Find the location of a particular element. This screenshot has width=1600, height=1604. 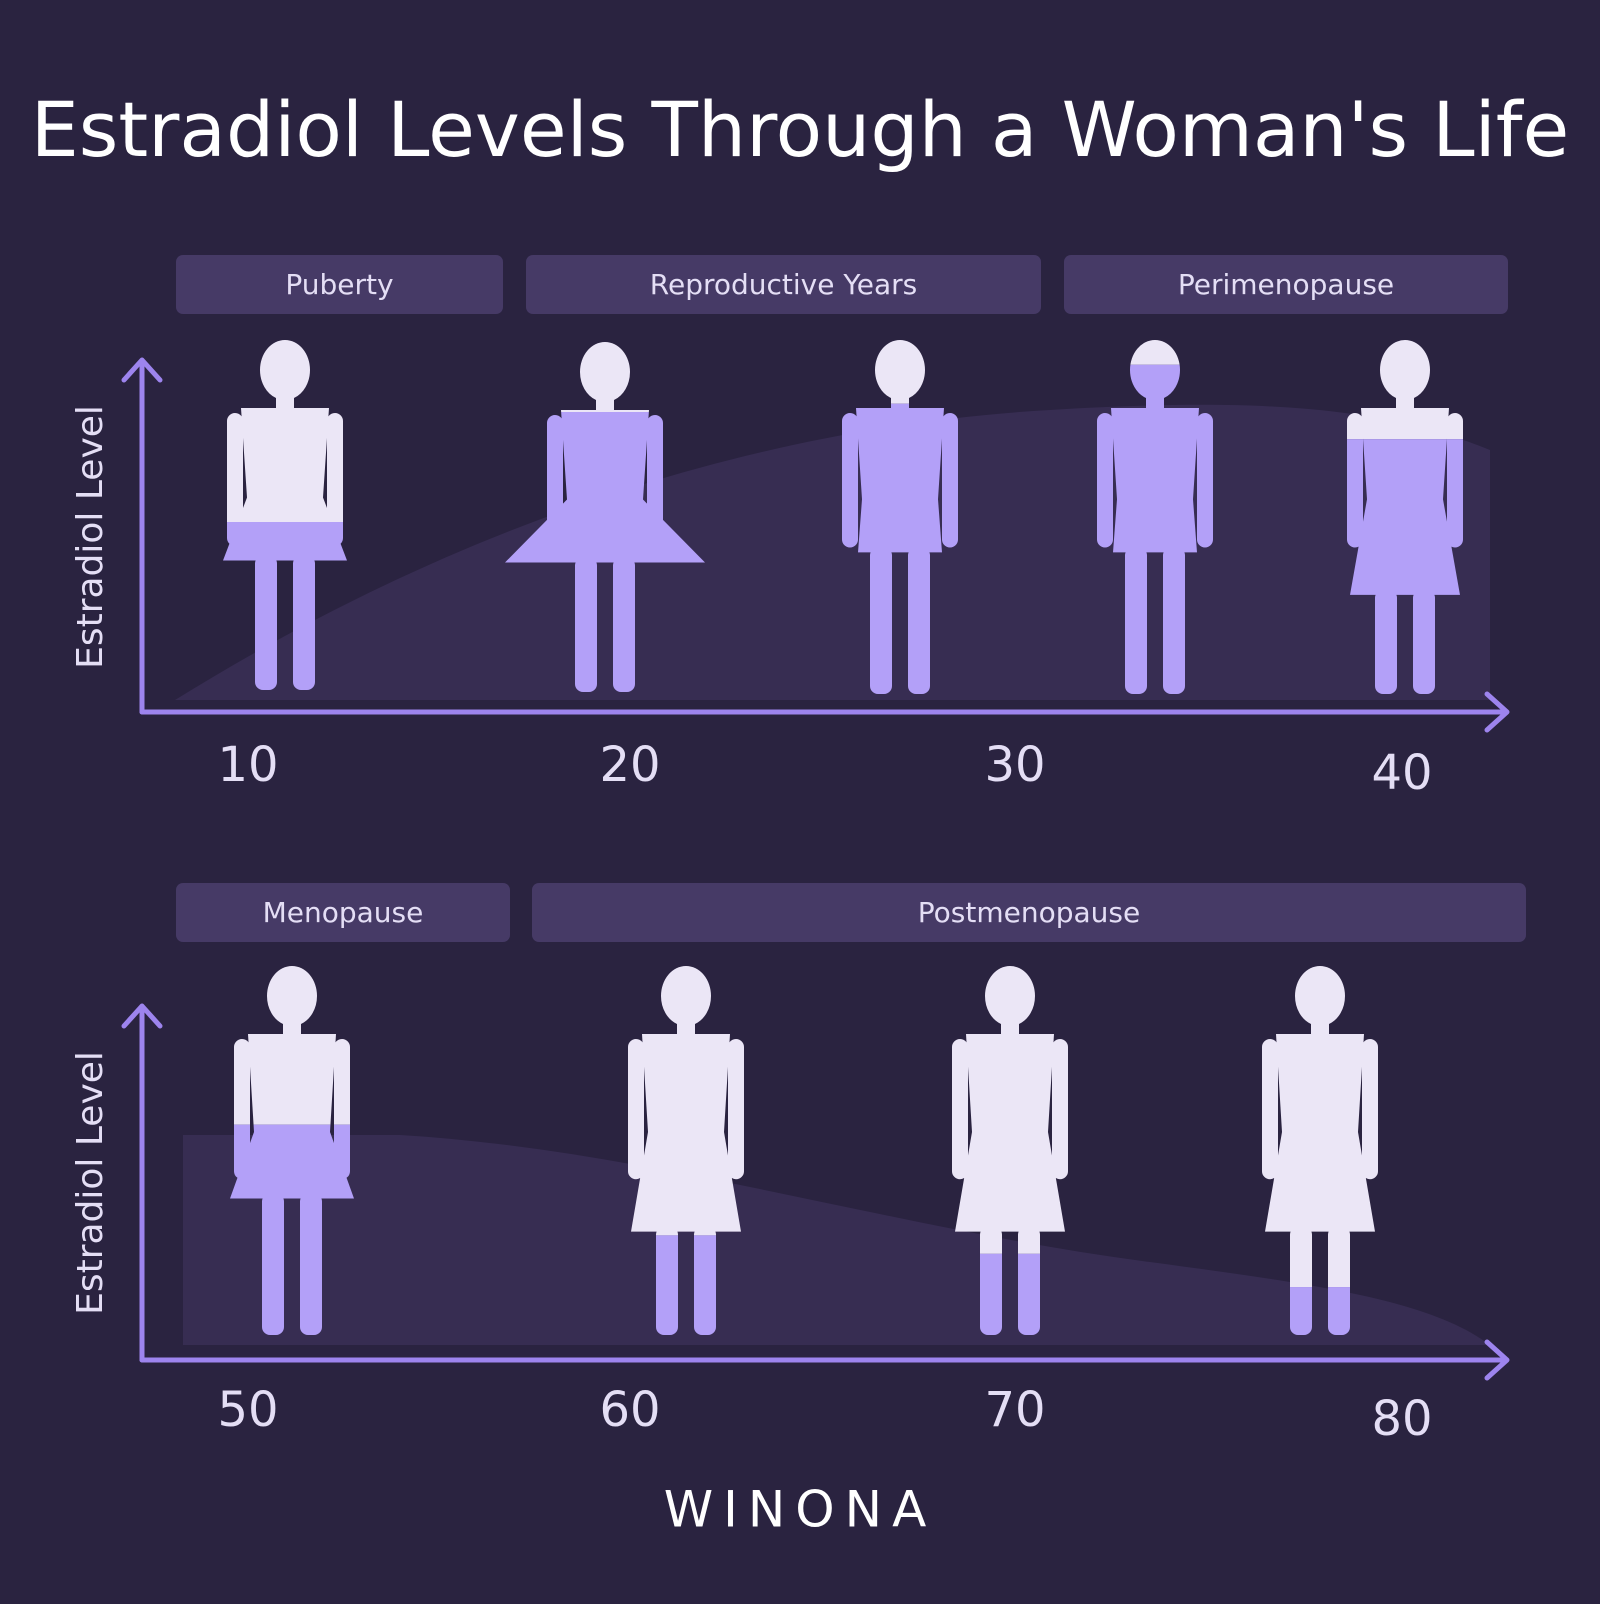

brand: WINONA is located at coordinates (800, 1510).